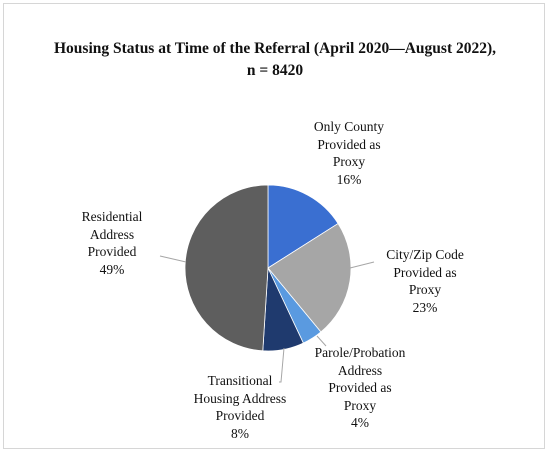  Describe the element at coordinates (275, 70) in the screenshot. I see `chart-title-line-2: n = 8420` at that location.